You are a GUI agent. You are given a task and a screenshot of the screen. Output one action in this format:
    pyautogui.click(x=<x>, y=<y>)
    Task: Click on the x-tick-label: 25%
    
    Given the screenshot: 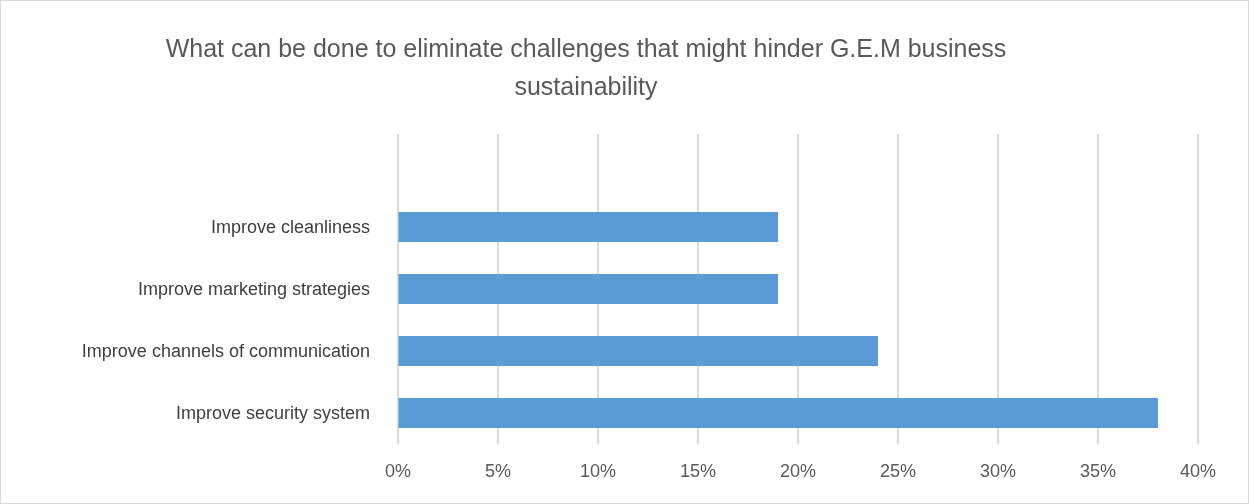 What is the action you would take?
    pyautogui.click(x=898, y=470)
    